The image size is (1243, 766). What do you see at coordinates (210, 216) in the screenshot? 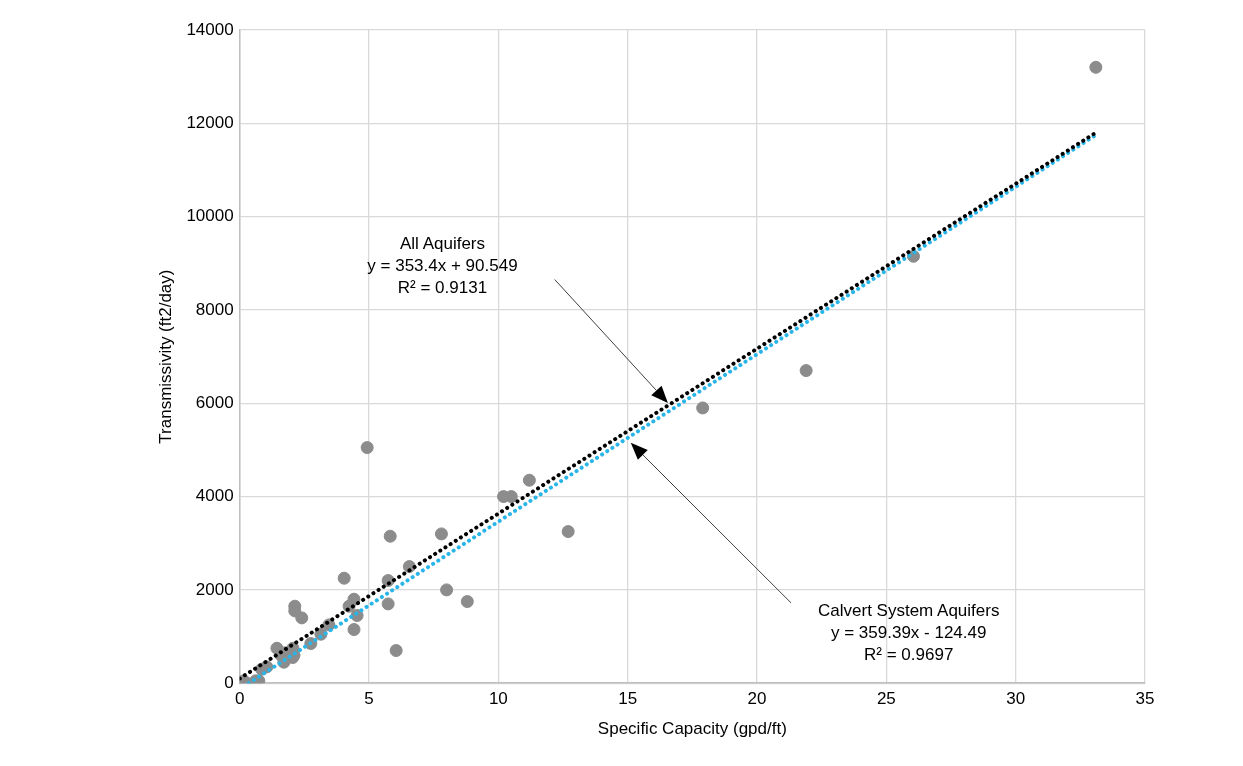
I see `y-tick-label: 10000` at bounding box center [210, 216].